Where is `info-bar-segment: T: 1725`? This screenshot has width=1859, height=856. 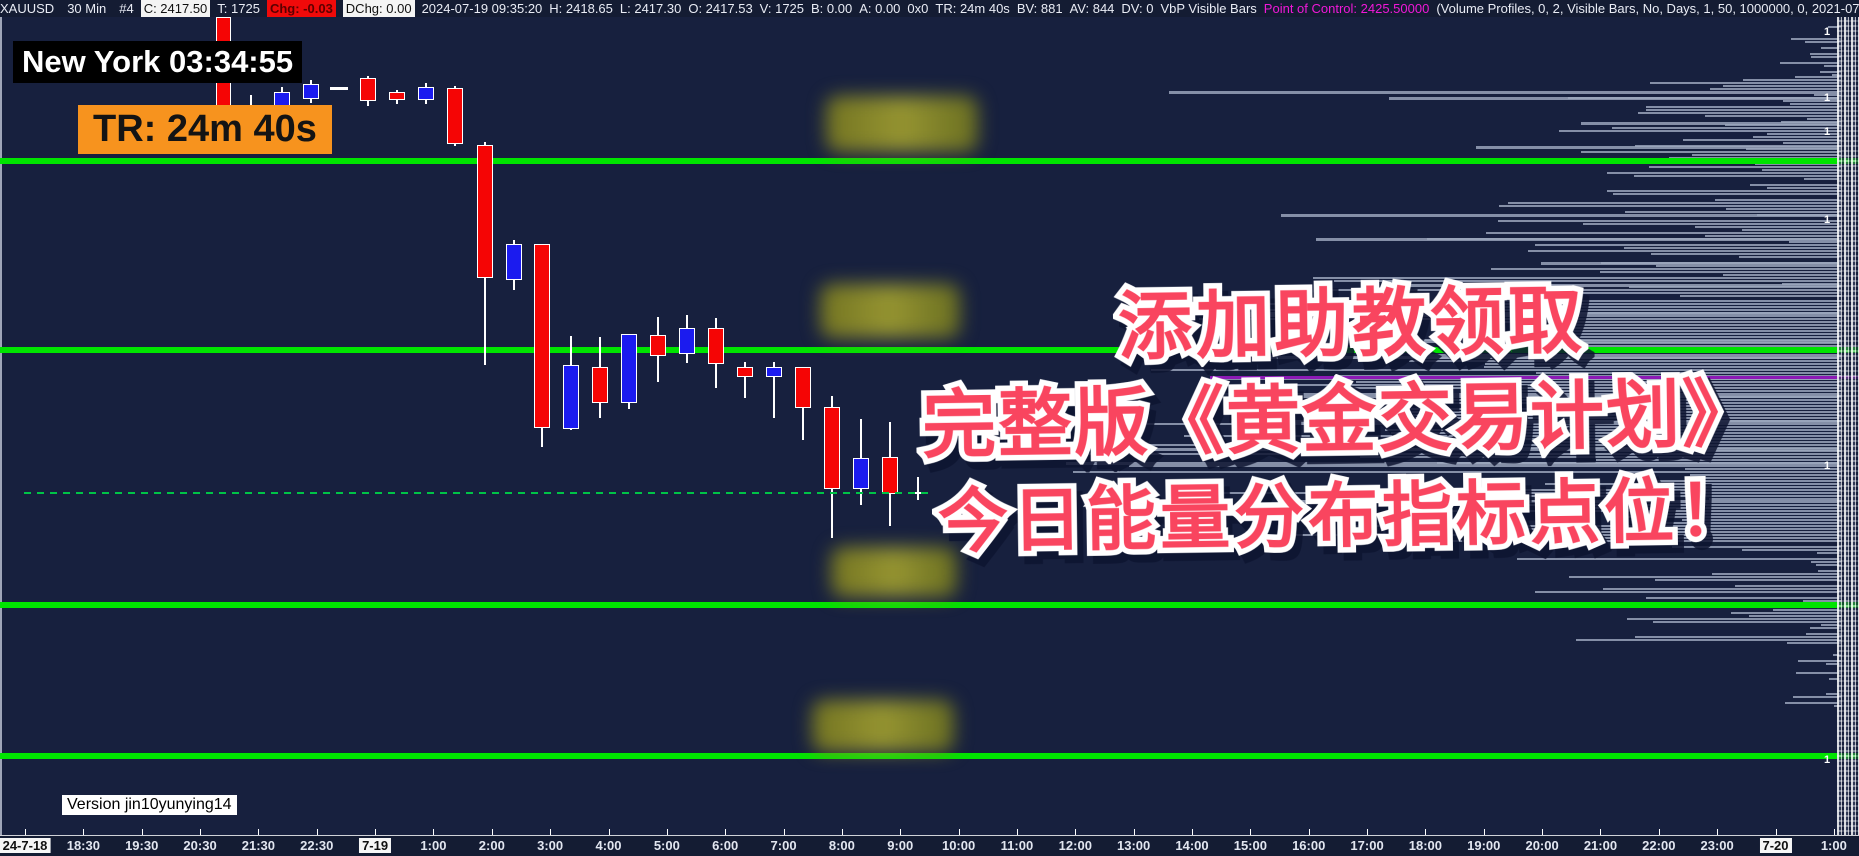
info-bar-segment: T: 1725 is located at coordinates (238, 8).